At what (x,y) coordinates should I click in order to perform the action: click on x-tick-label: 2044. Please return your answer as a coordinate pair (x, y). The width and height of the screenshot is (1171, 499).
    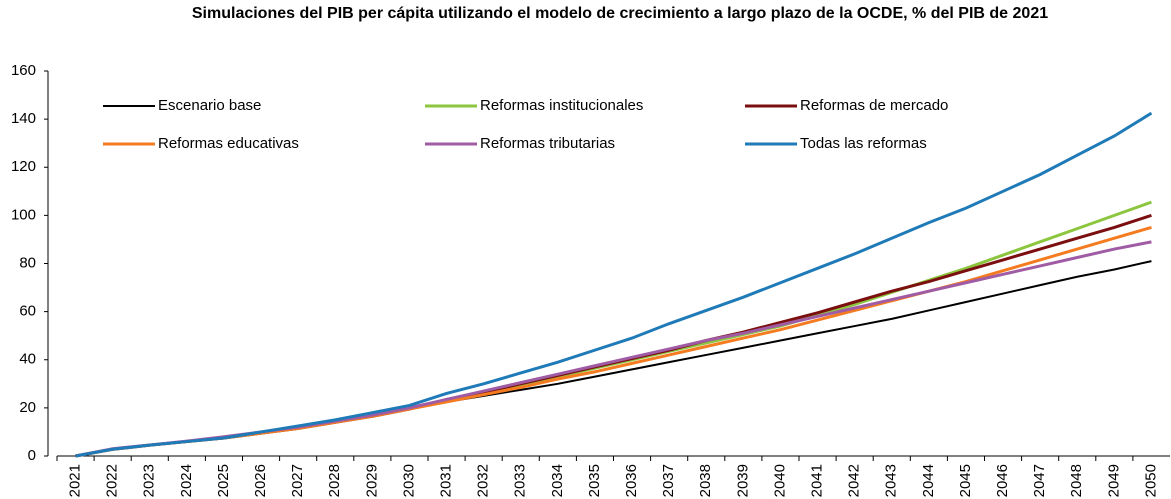
    Looking at the image, I should click on (928, 480).